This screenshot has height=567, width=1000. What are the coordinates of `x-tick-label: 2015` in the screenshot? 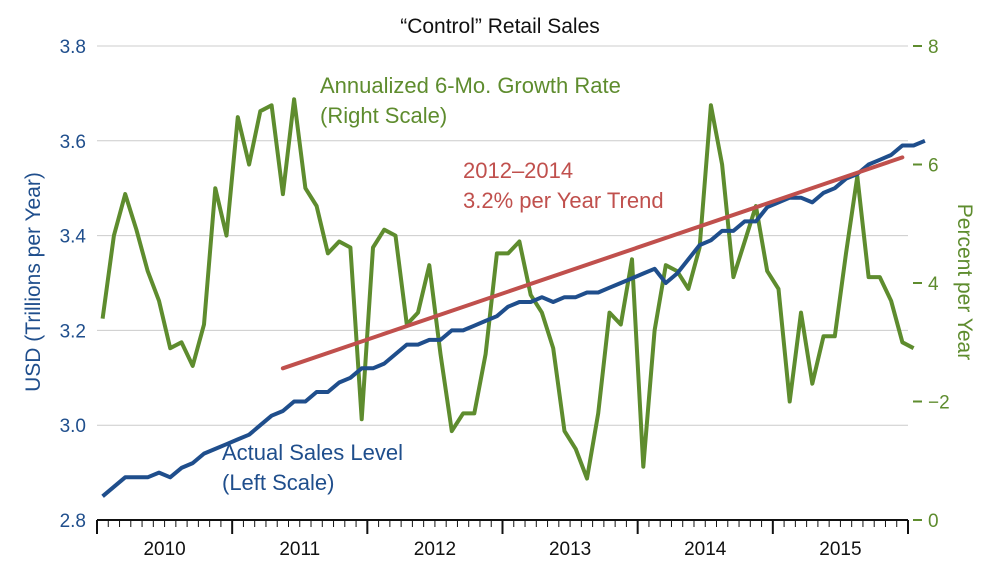 It's located at (840, 549).